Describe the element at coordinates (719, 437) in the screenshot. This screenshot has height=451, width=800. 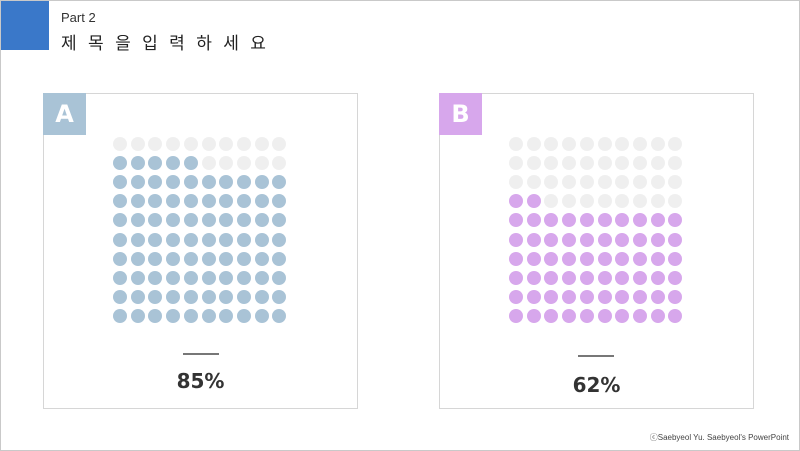
I see `footer-credit: ⓒSaebyeol Yu. Saebyeol's PowerPoint` at that location.